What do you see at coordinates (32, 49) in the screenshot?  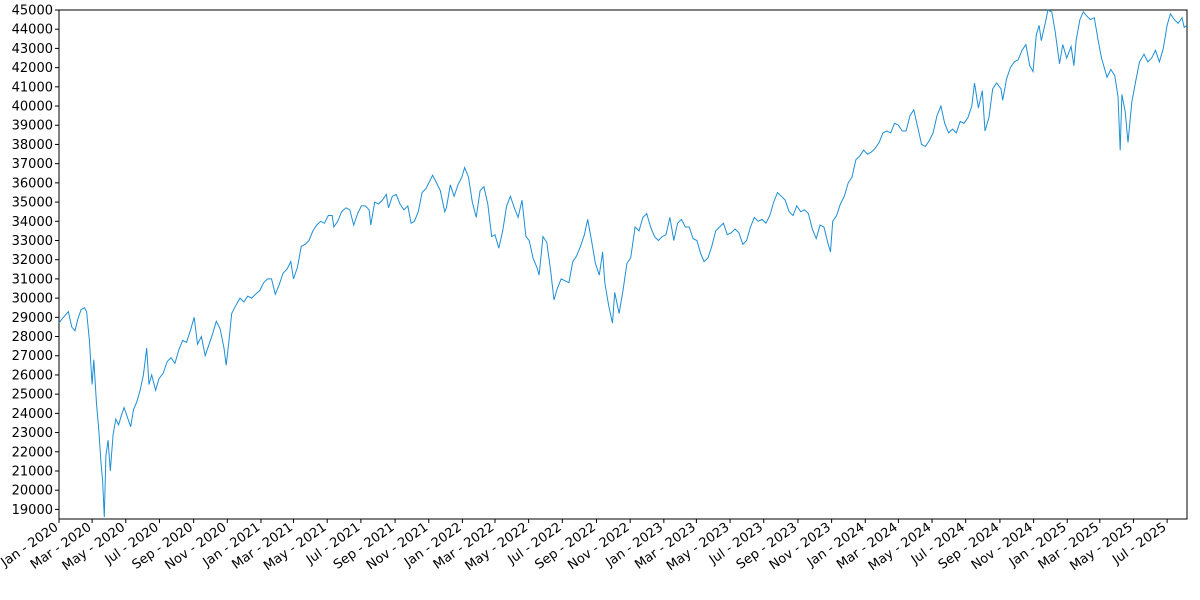 I see `y-tick-label: 43000` at bounding box center [32, 49].